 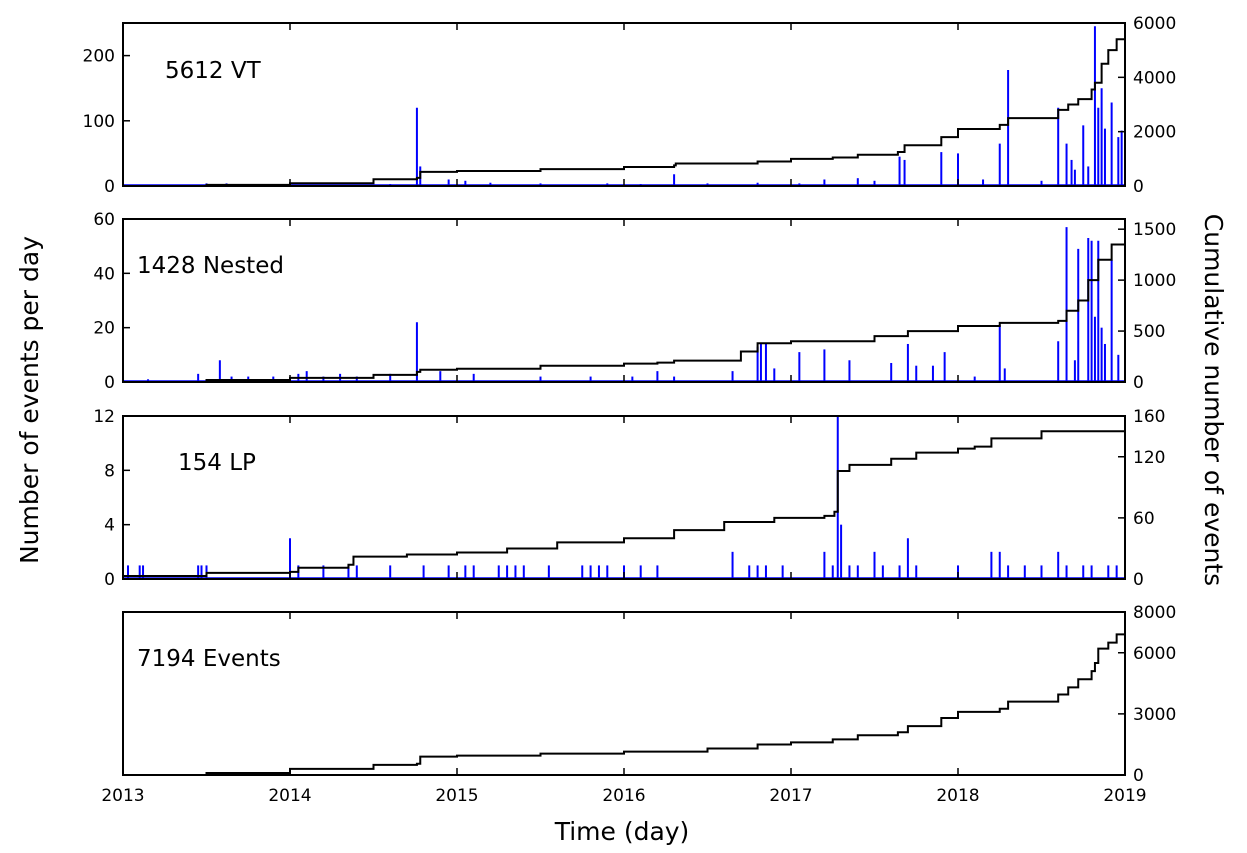 What do you see at coordinates (99, 122) in the screenshot?
I see `y-tick-left-label: 100` at bounding box center [99, 122].